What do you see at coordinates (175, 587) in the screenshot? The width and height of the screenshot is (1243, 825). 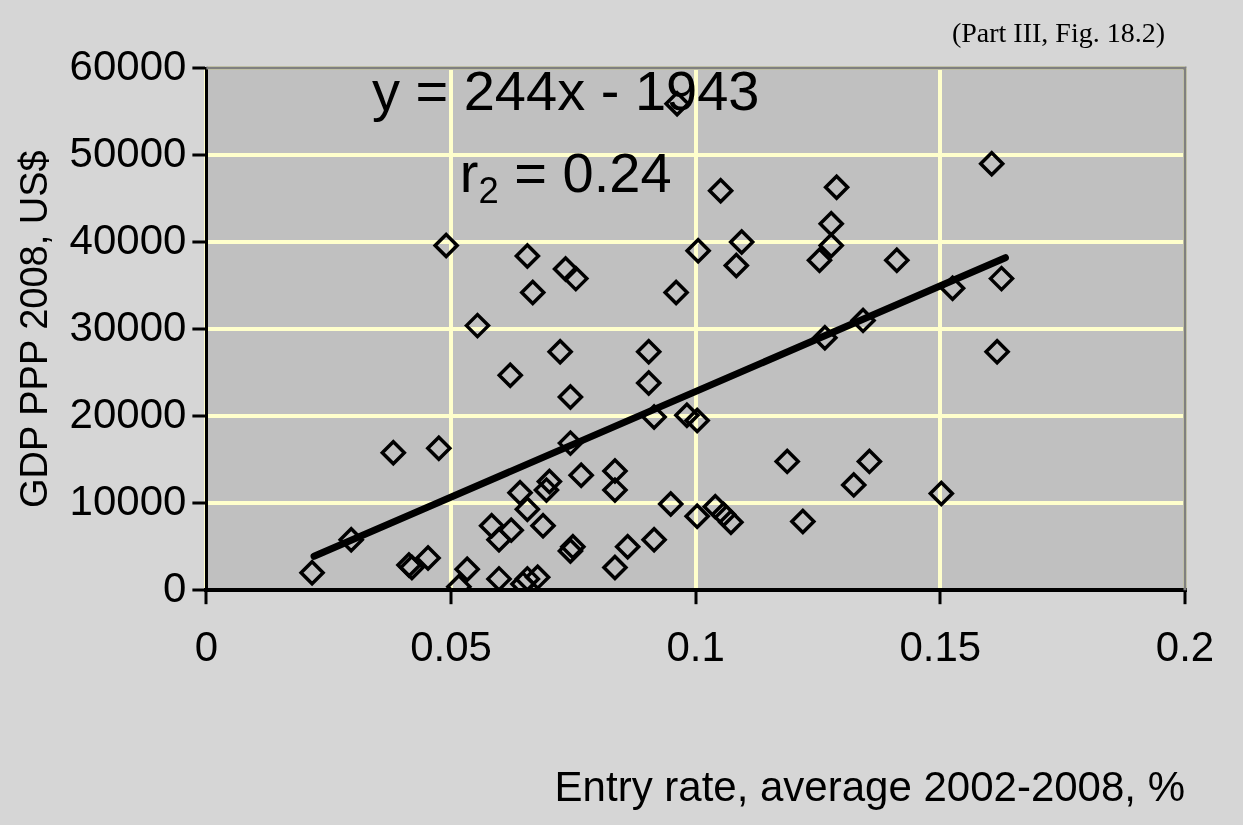 I see `y-tick-label: 0` at bounding box center [175, 587].